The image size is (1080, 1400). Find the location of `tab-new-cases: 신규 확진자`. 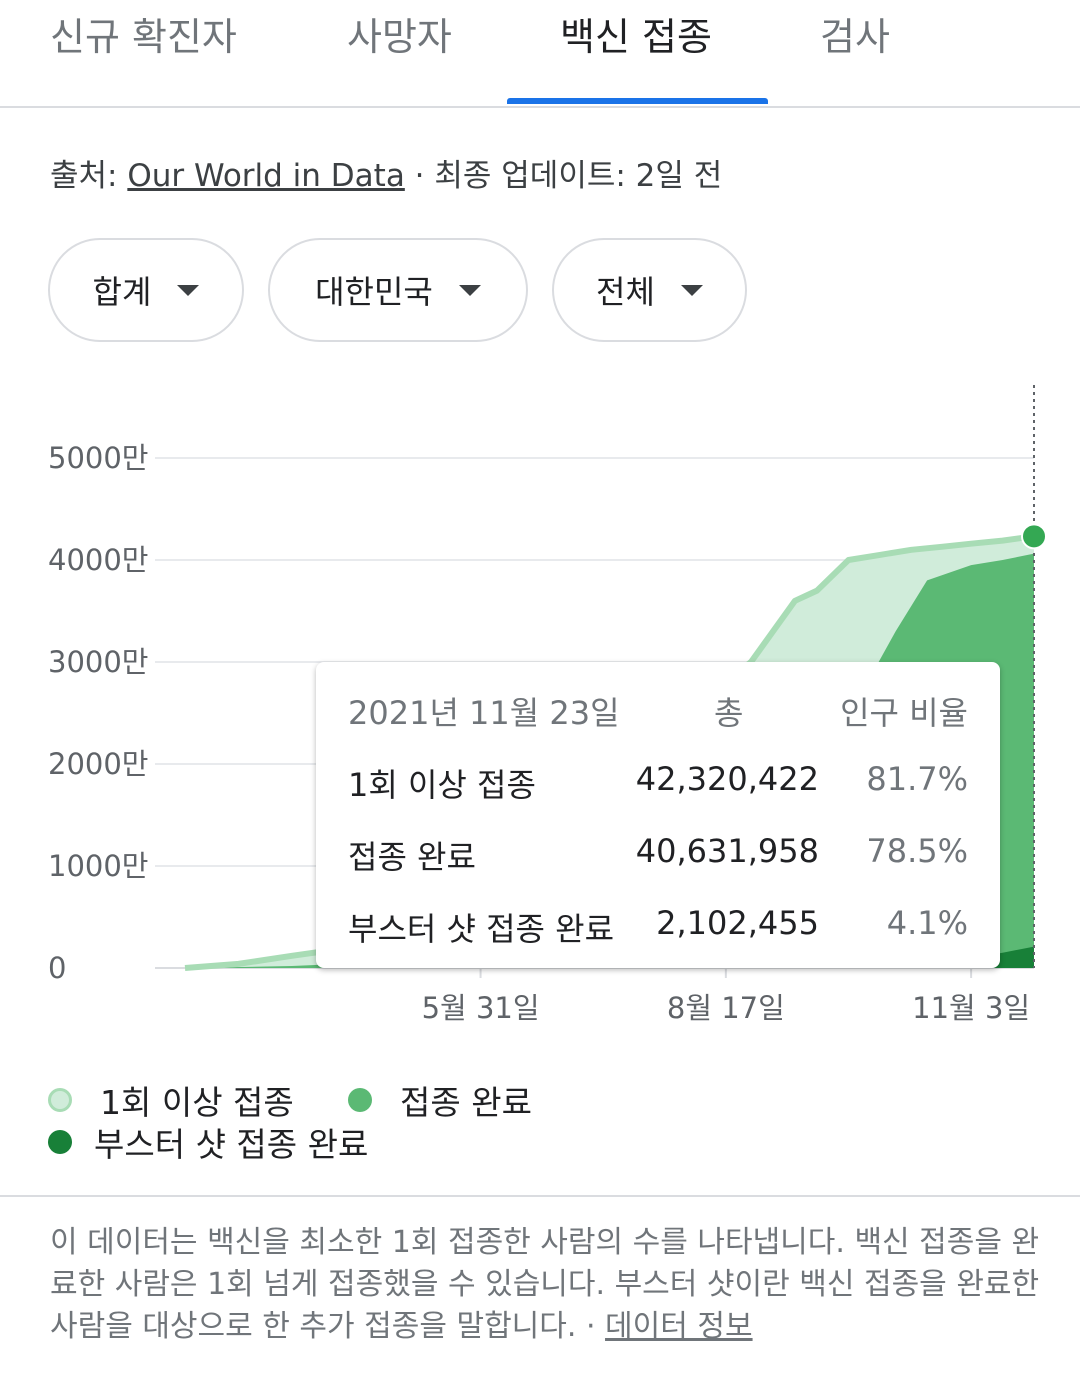

tab-new-cases: 신규 확진자 is located at coordinates (143, 37).